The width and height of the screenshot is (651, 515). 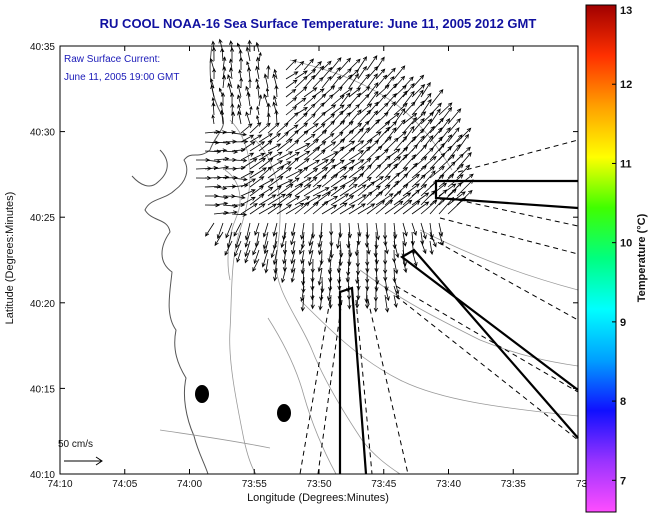 What do you see at coordinates (112, 59) in the screenshot?
I see `annotation-line-1: Raw Surface Current:` at bounding box center [112, 59].